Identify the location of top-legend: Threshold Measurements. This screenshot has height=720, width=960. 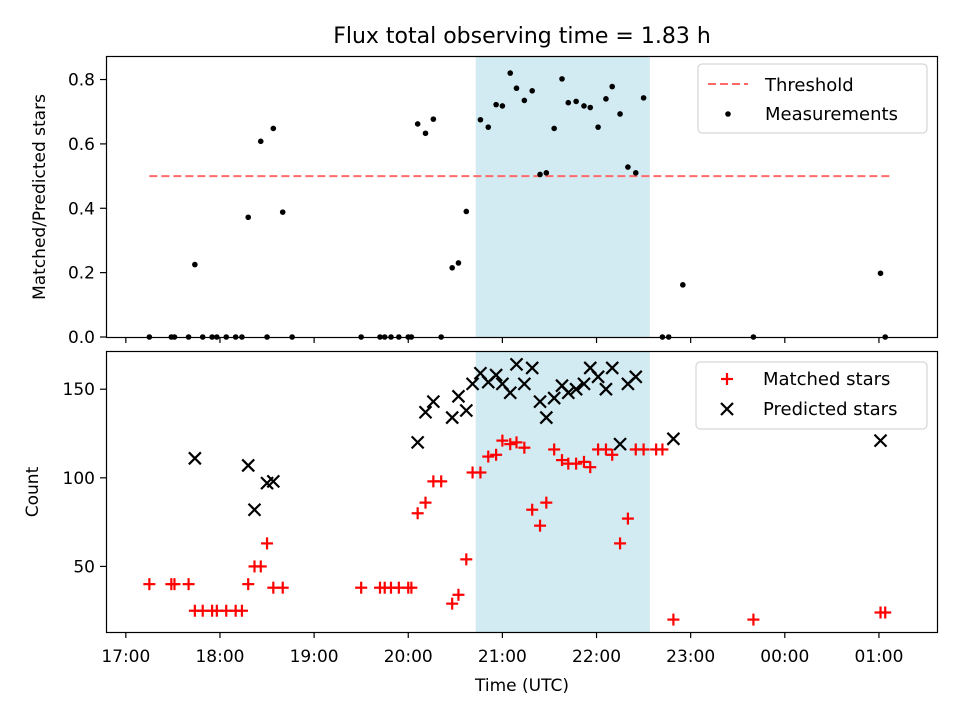
(812, 98).